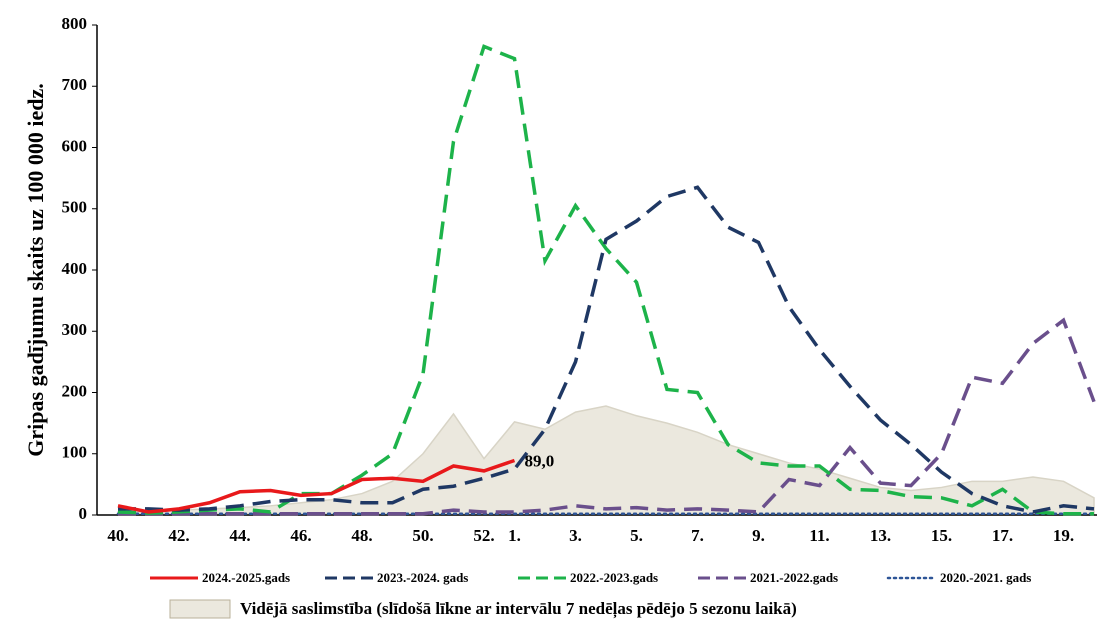 The image size is (1100, 622). I want to click on x-tick-label: 42., so click(178, 535).